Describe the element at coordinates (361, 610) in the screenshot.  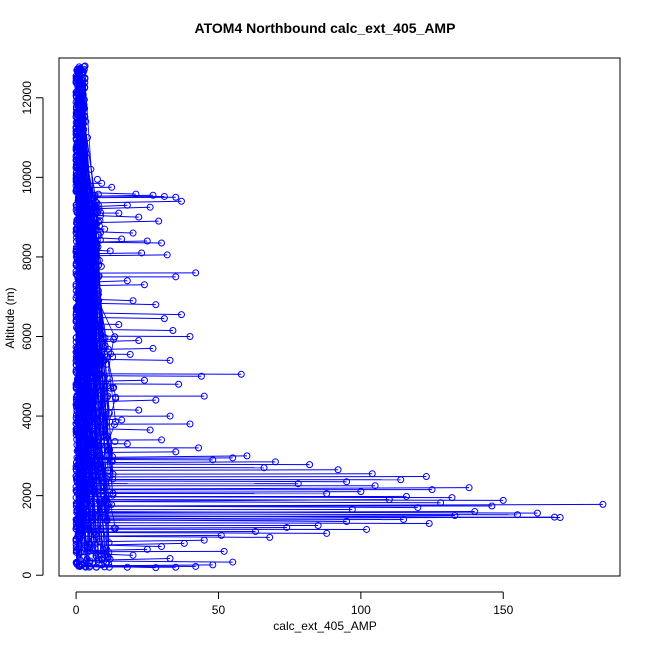
I see `x-tick-label: 100` at that location.